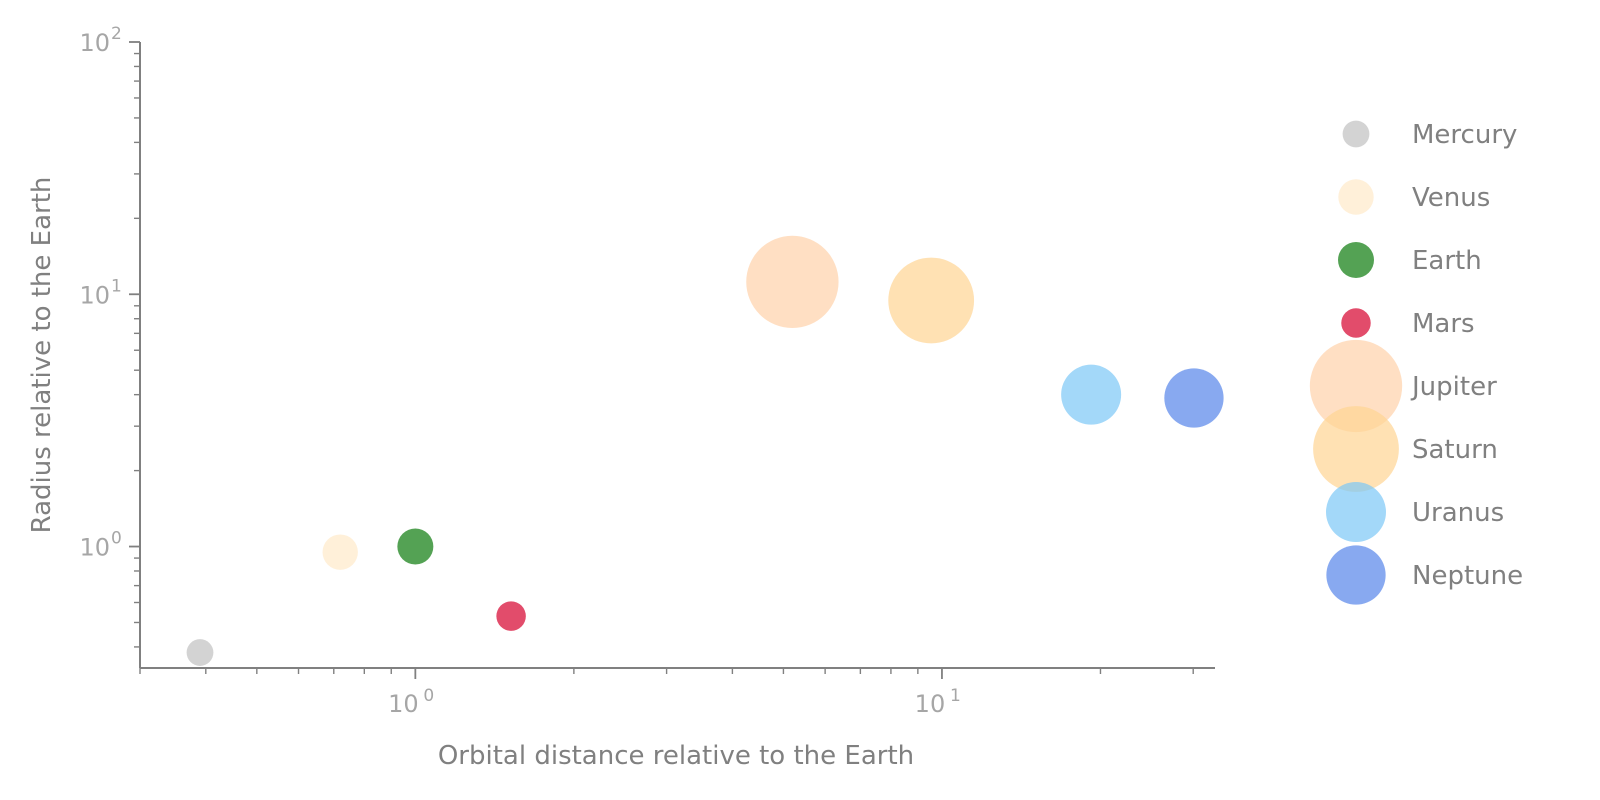 The height and width of the screenshot is (800, 1600). I want to click on y-tick-exponent: 2, so click(116, 34).